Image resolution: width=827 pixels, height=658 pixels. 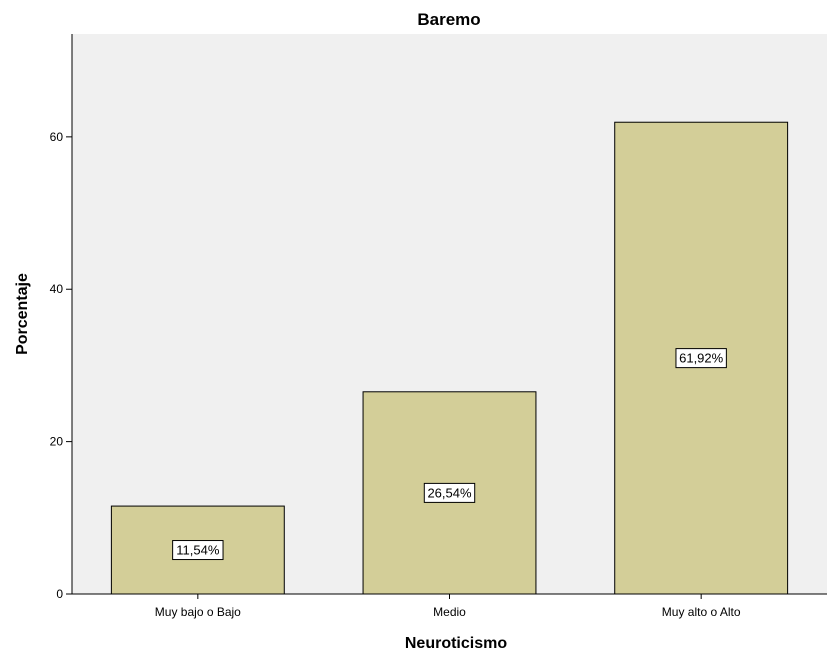 What do you see at coordinates (701, 612) in the screenshot?
I see `x-tick-label: Muy alto o Alto` at bounding box center [701, 612].